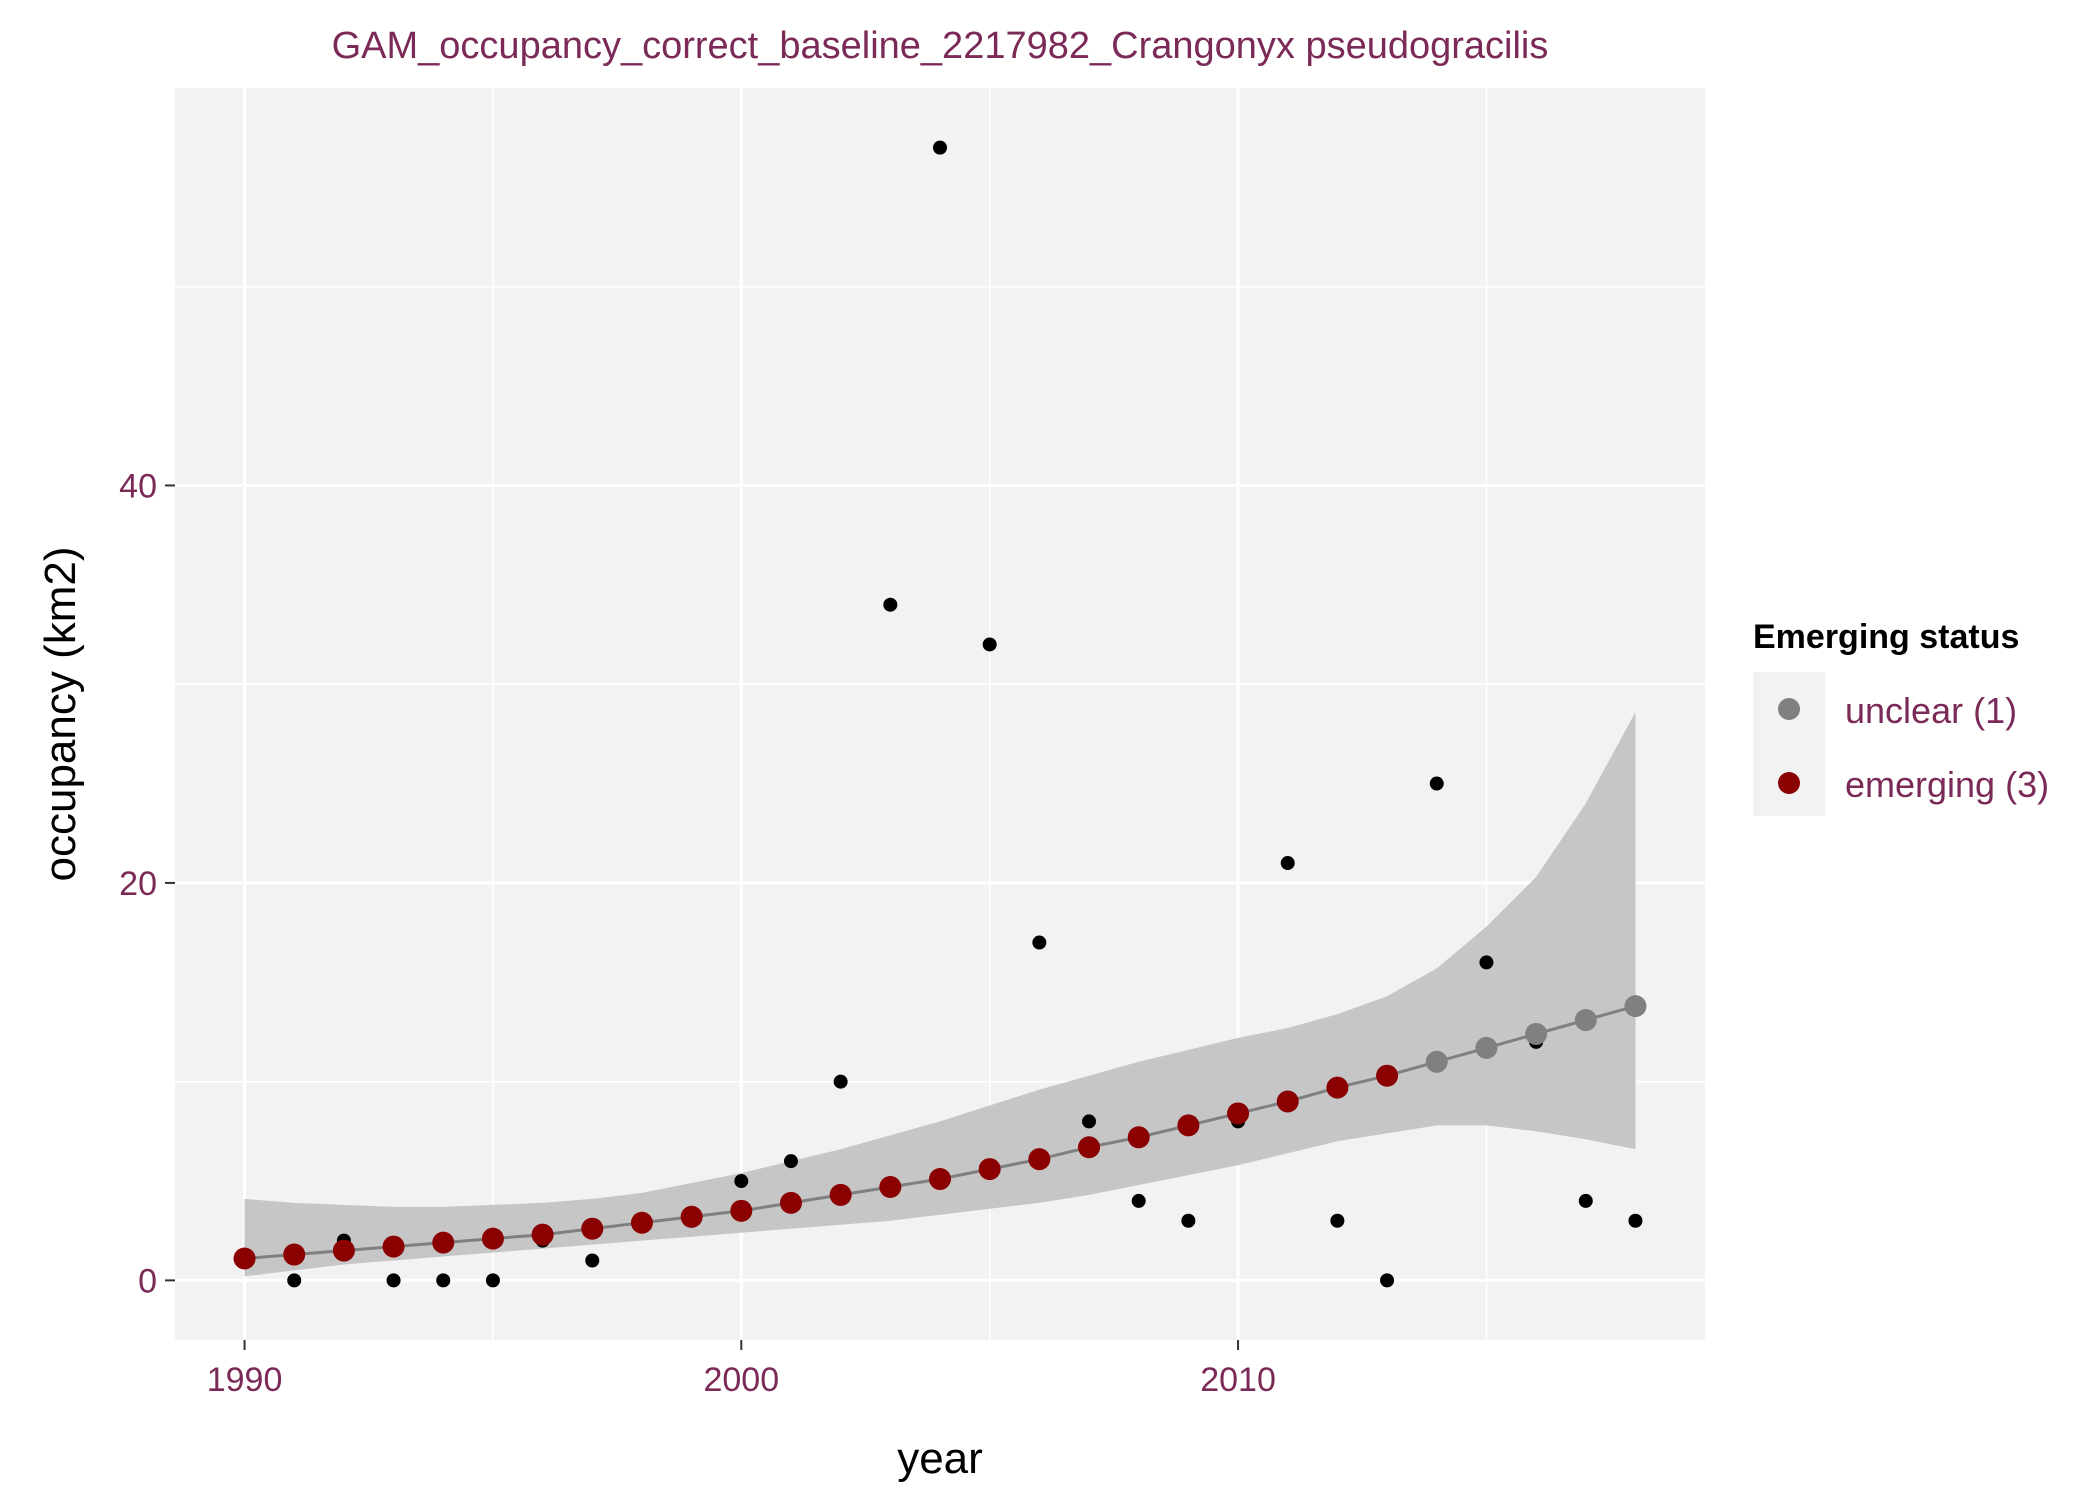  What do you see at coordinates (940, 1458) in the screenshot?
I see `x-axis-title: year` at bounding box center [940, 1458].